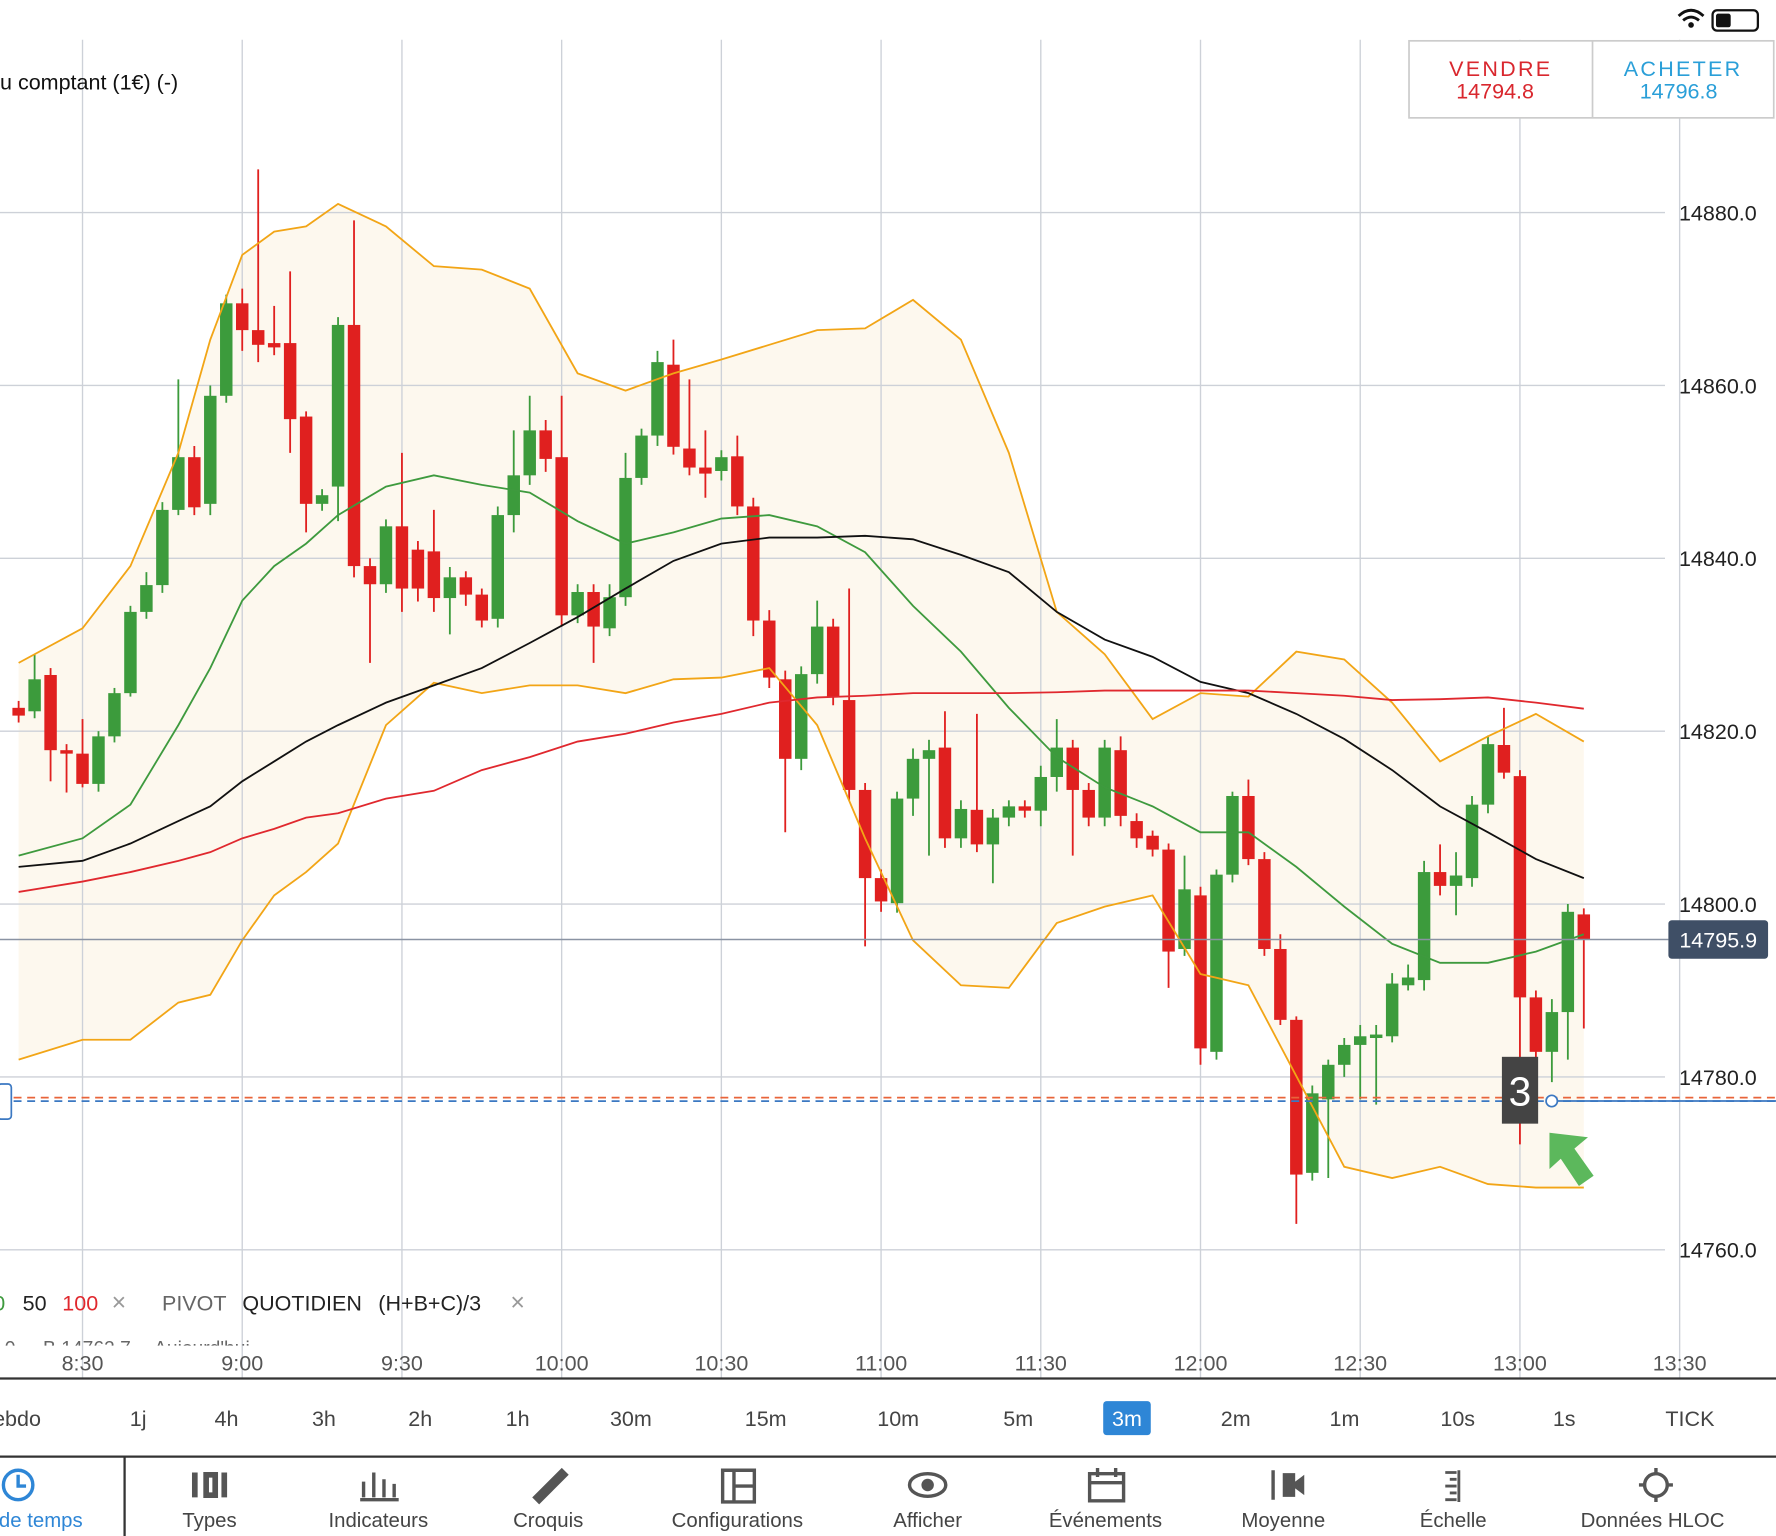 This screenshot has height=1536, width=1776. Describe the element at coordinates (898, 1419) in the screenshot. I see `timeframe: 10m` at that location.